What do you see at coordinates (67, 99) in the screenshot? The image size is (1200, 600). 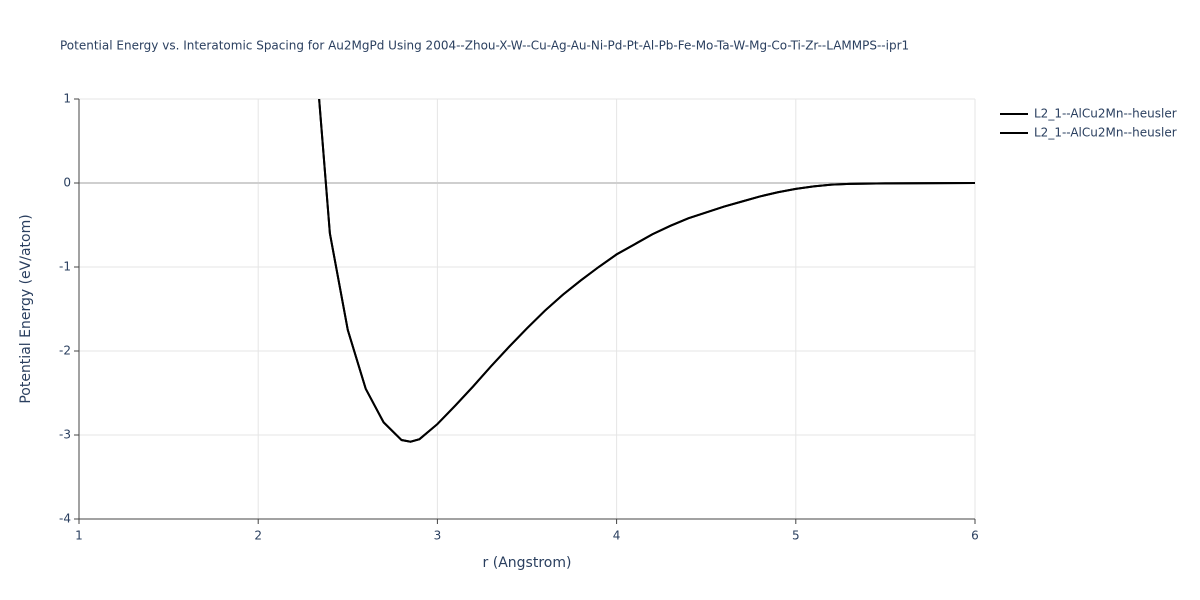 I see `y-tick-label: 1` at bounding box center [67, 99].